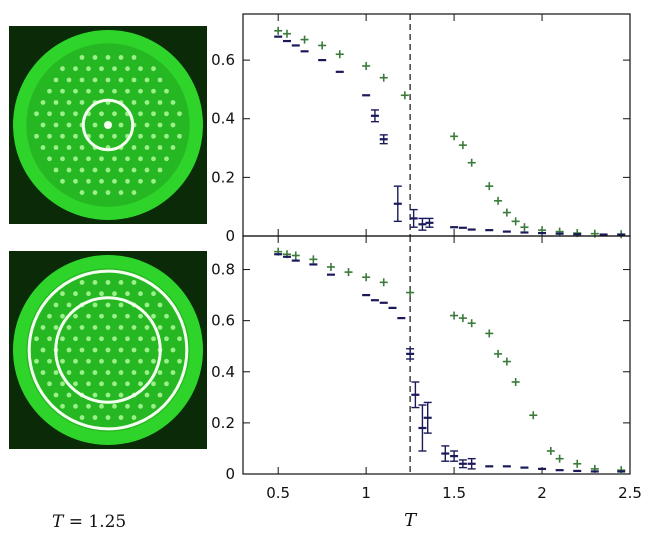  I want to click on y-tick-label: 0.6, so click(223, 60).